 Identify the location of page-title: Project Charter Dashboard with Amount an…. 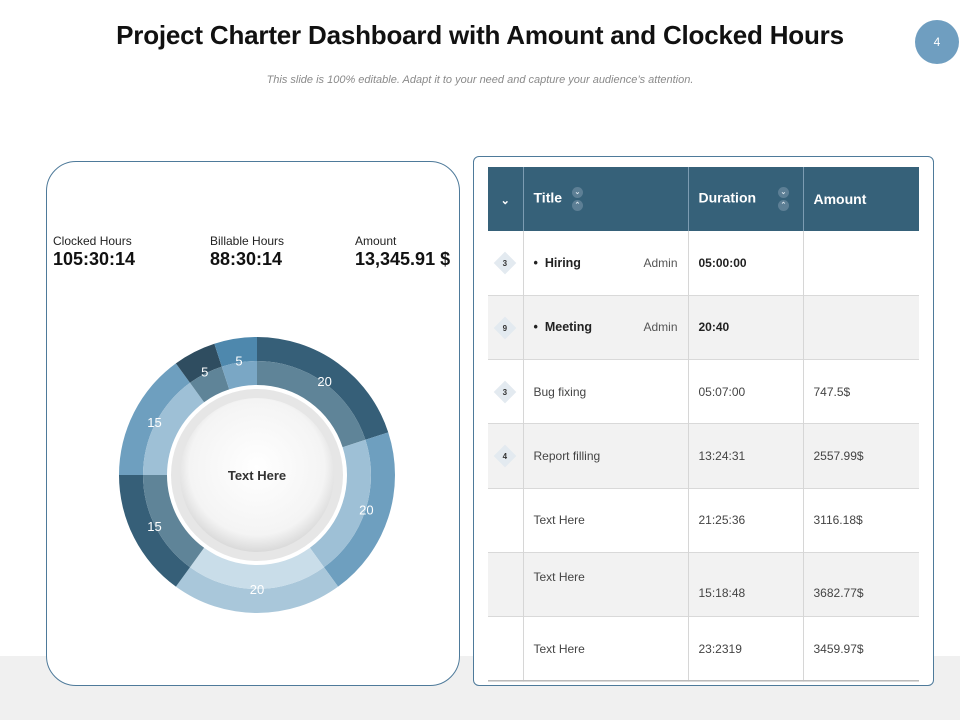
(480, 35).